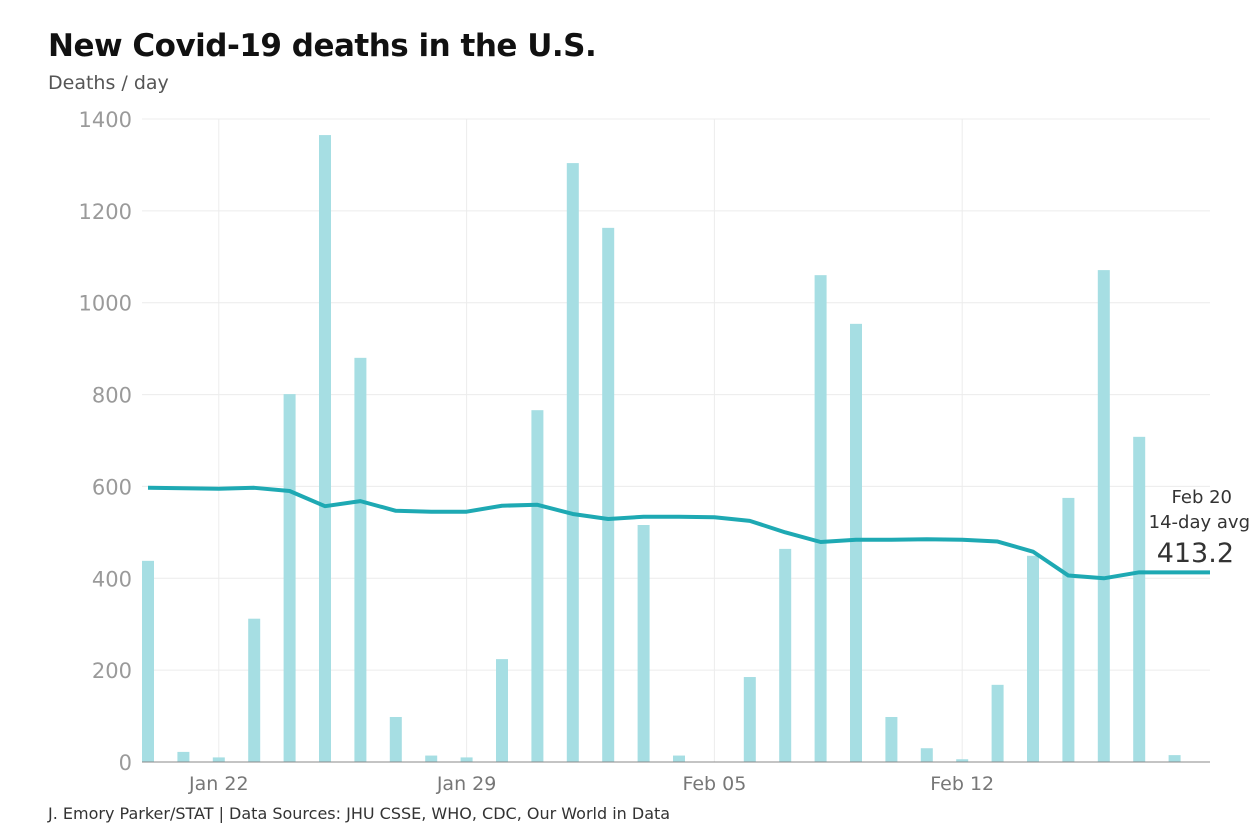 The width and height of the screenshot is (1252, 834). Describe the element at coordinates (125, 763) in the screenshot. I see `y-tick-label: 0` at that location.